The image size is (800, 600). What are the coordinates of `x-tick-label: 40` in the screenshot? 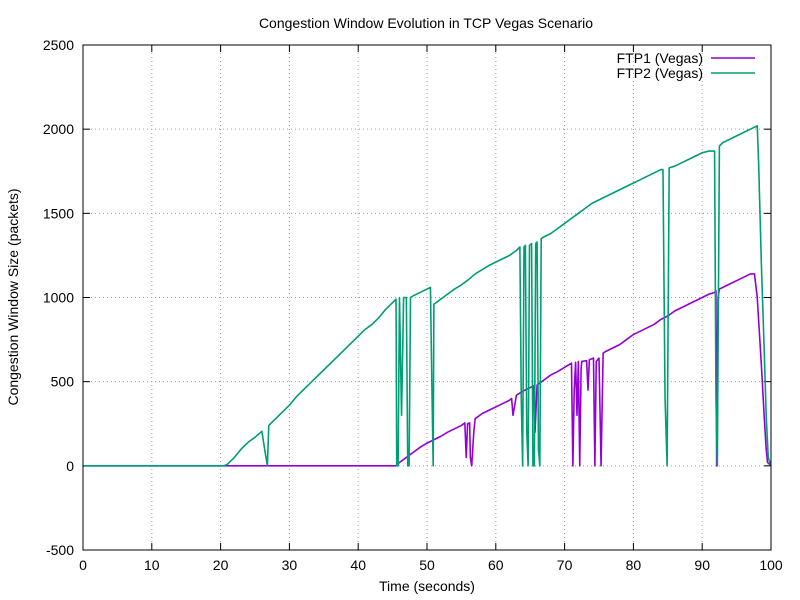 It's located at (358, 565).